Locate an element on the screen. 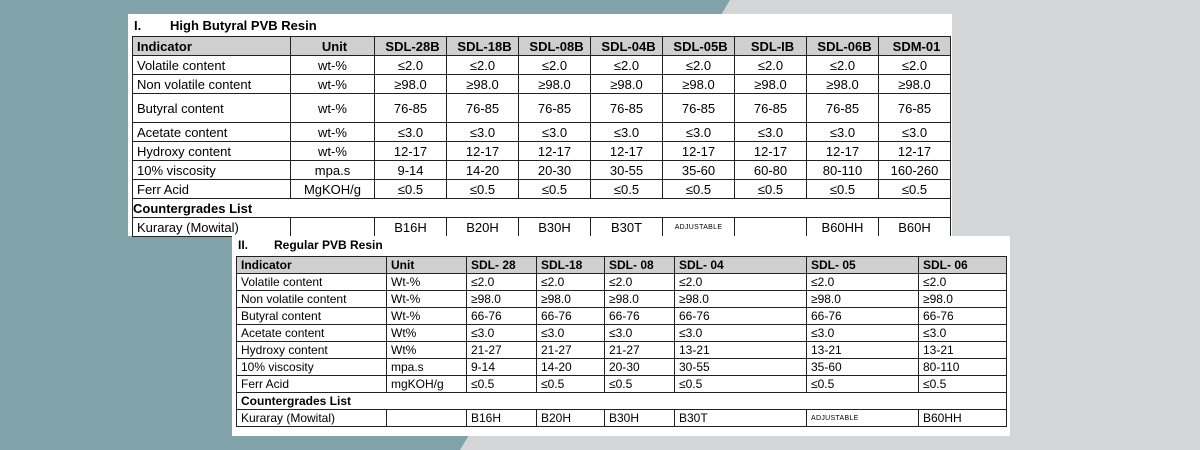  column-header: SDL-28B is located at coordinates (410, 46).